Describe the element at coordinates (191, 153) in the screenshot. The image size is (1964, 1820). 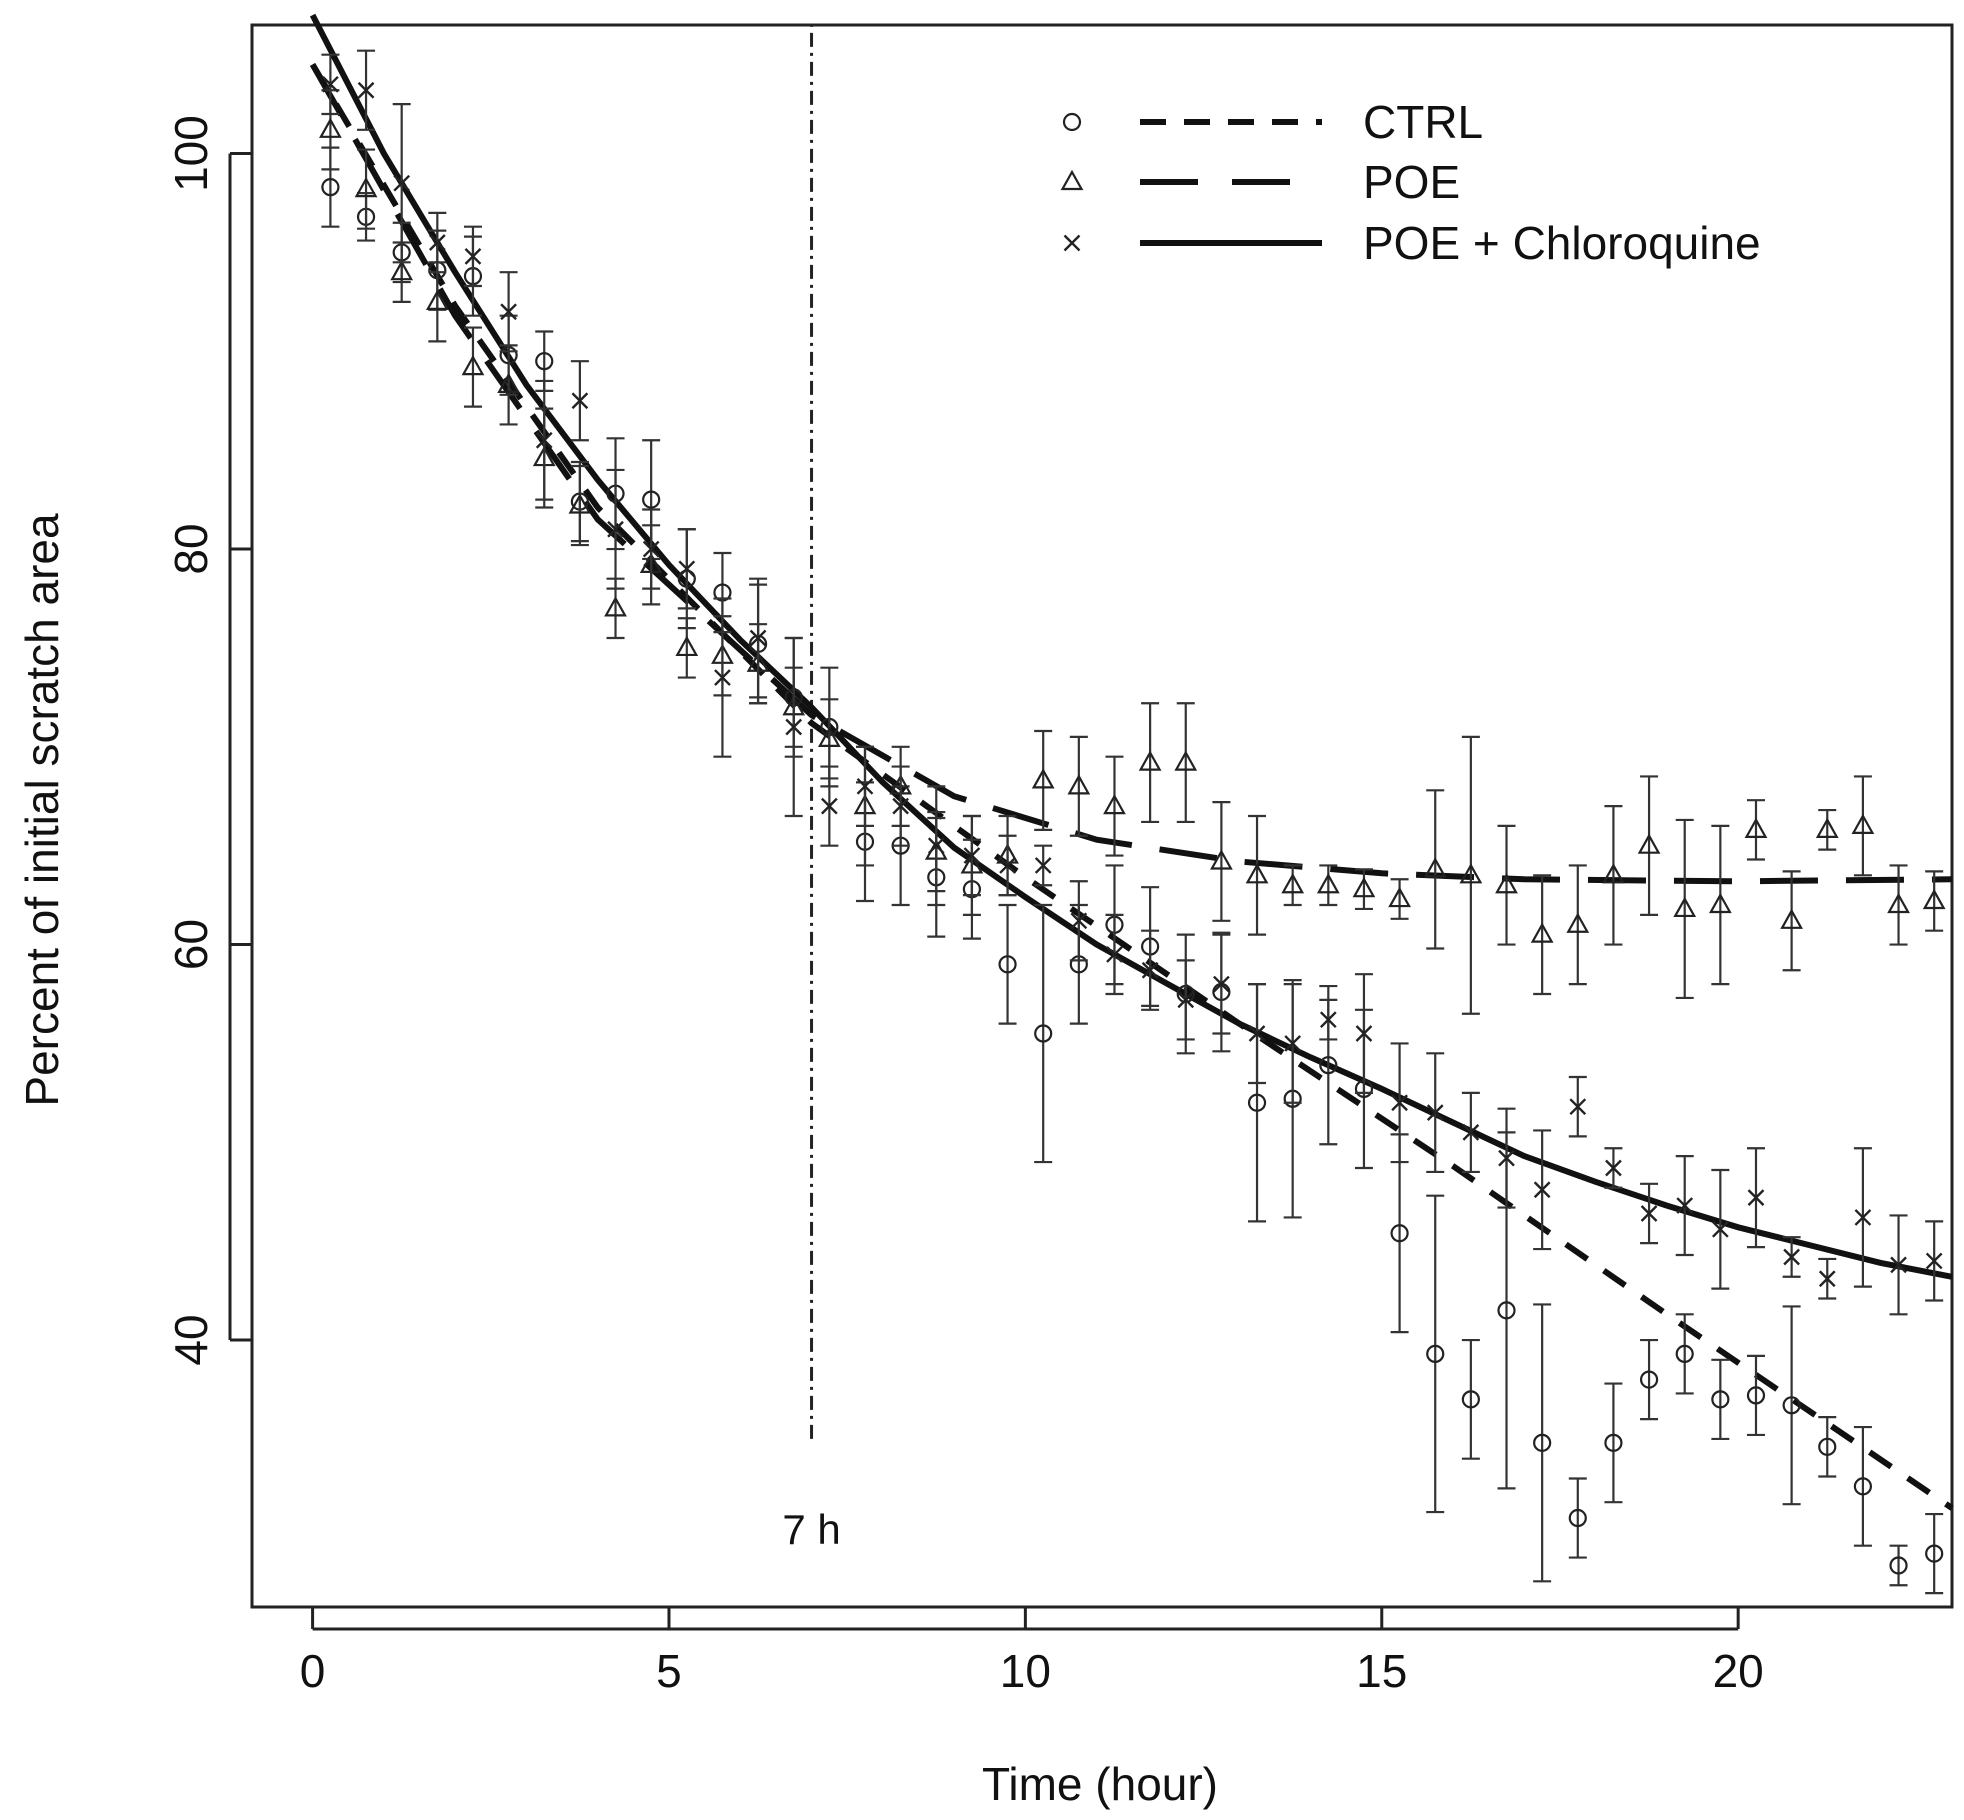
I see `y-tick-label: 100` at that location.